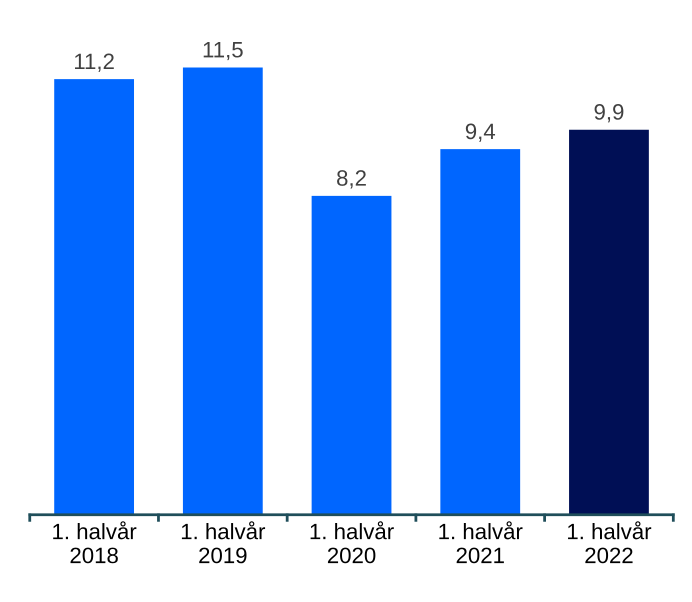 Image resolution: width=692 pixels, height=602 pixels. Describe the element at coordinates (352, 542) in the screenshot. I see `x-tick-label: 1. halvår 2020` at that location.